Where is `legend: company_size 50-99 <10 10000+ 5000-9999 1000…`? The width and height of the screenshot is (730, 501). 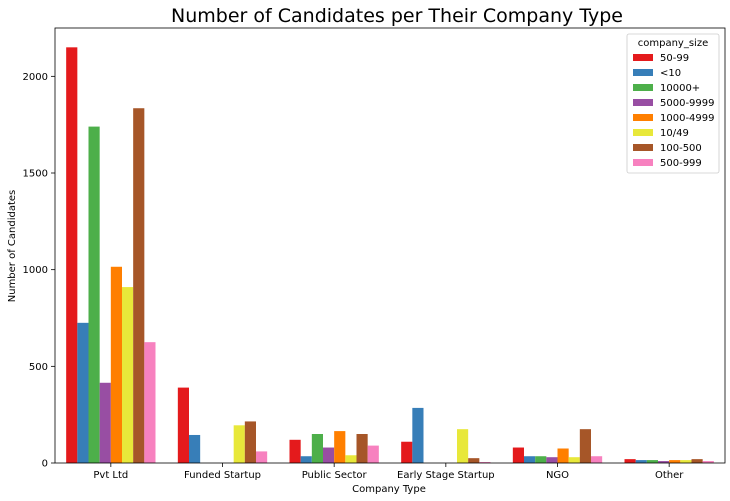 legend: company_size 50-99 <10 10000+ 5000-9999 1000… is located at coordinates (673, 103).